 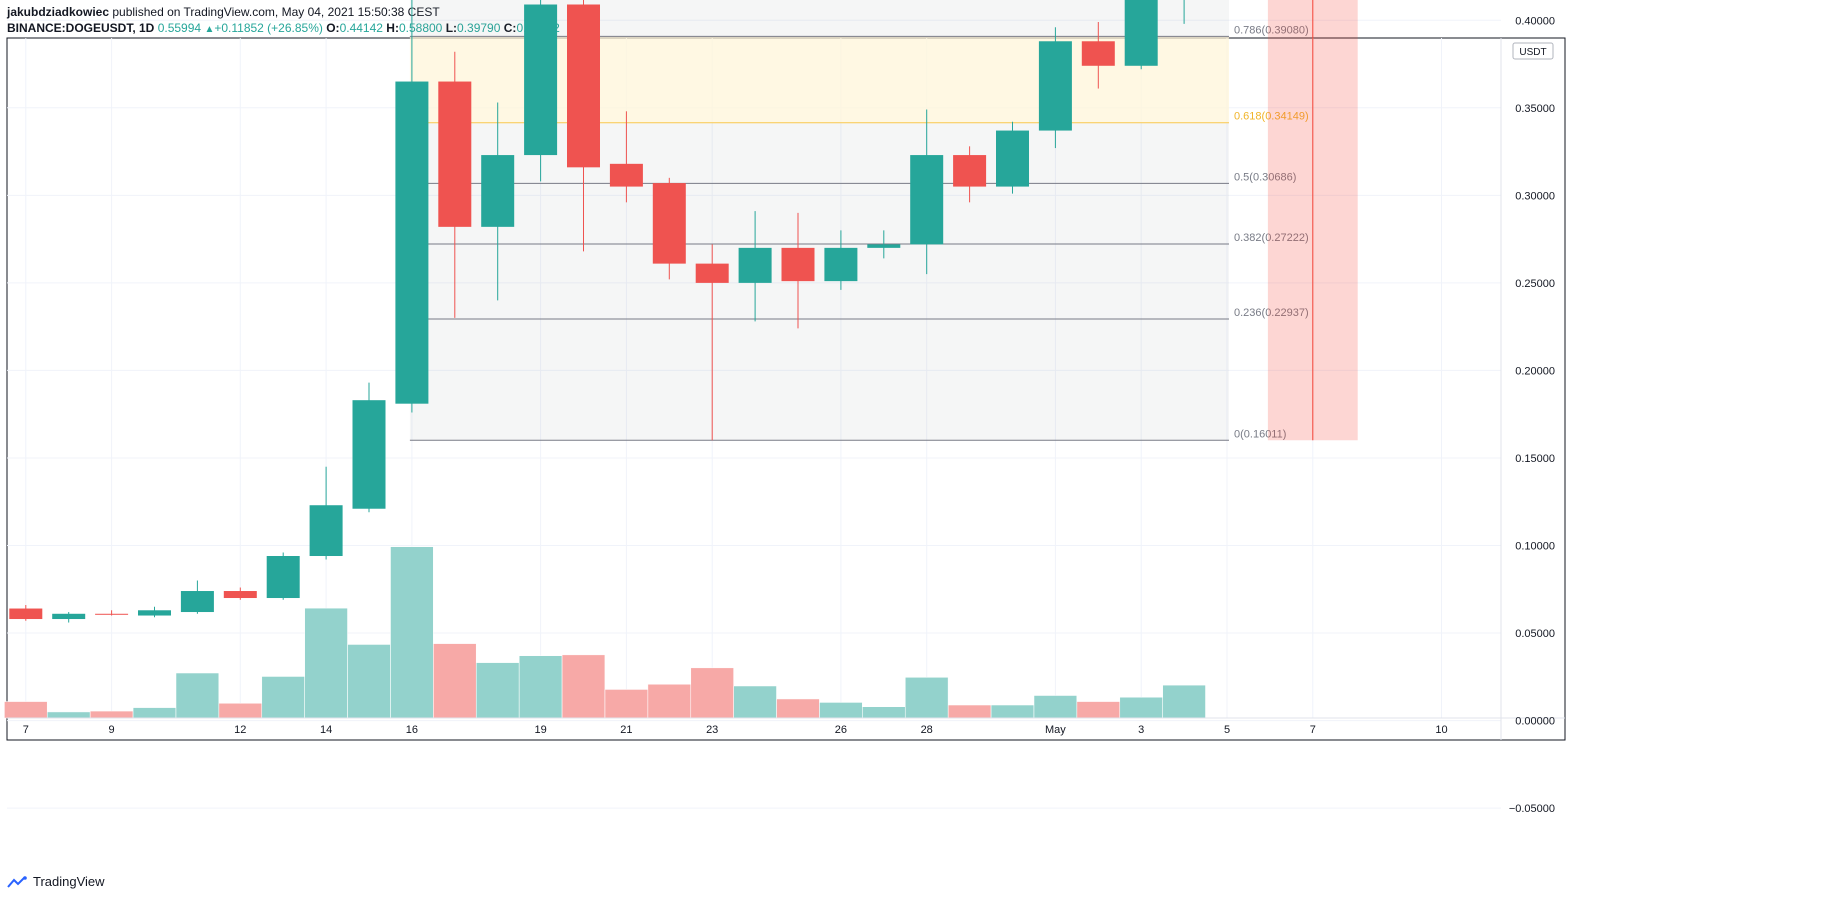 I want to click on y-tick-label: −0.05000, so click(x=1532, y=809).